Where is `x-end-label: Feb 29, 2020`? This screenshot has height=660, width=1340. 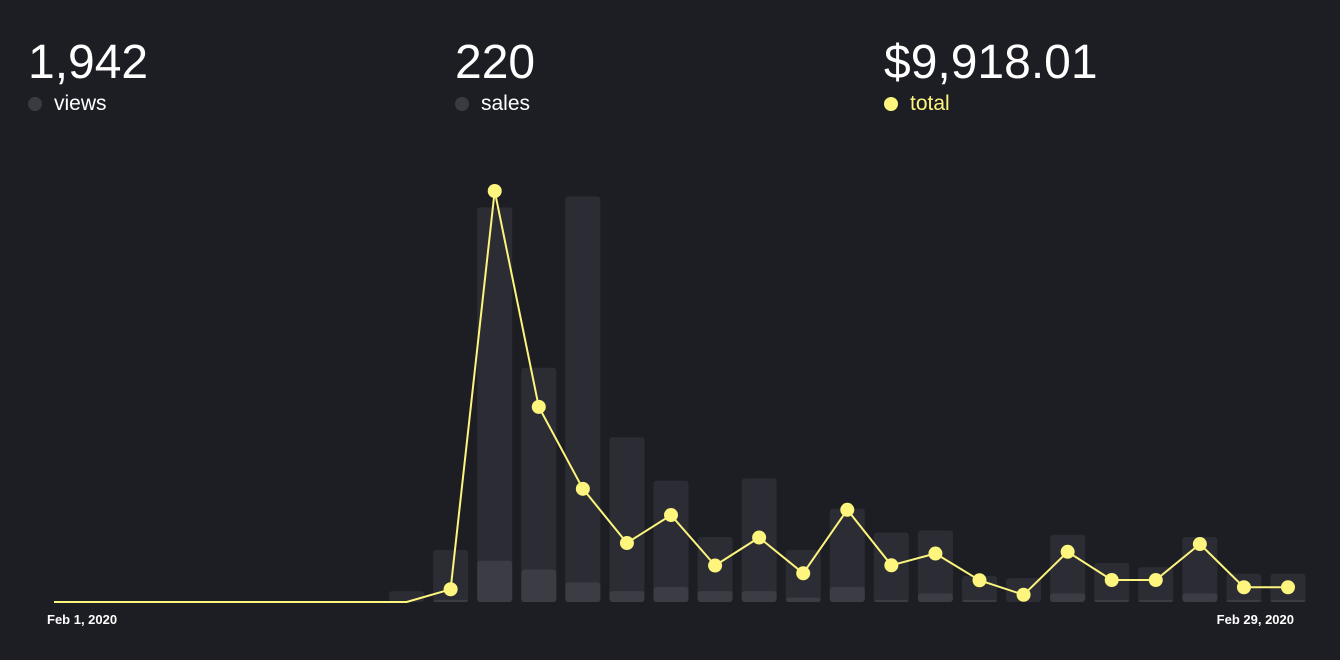 x-end-label: Feb 29, 2020 is located at coordinates (1255, 619).